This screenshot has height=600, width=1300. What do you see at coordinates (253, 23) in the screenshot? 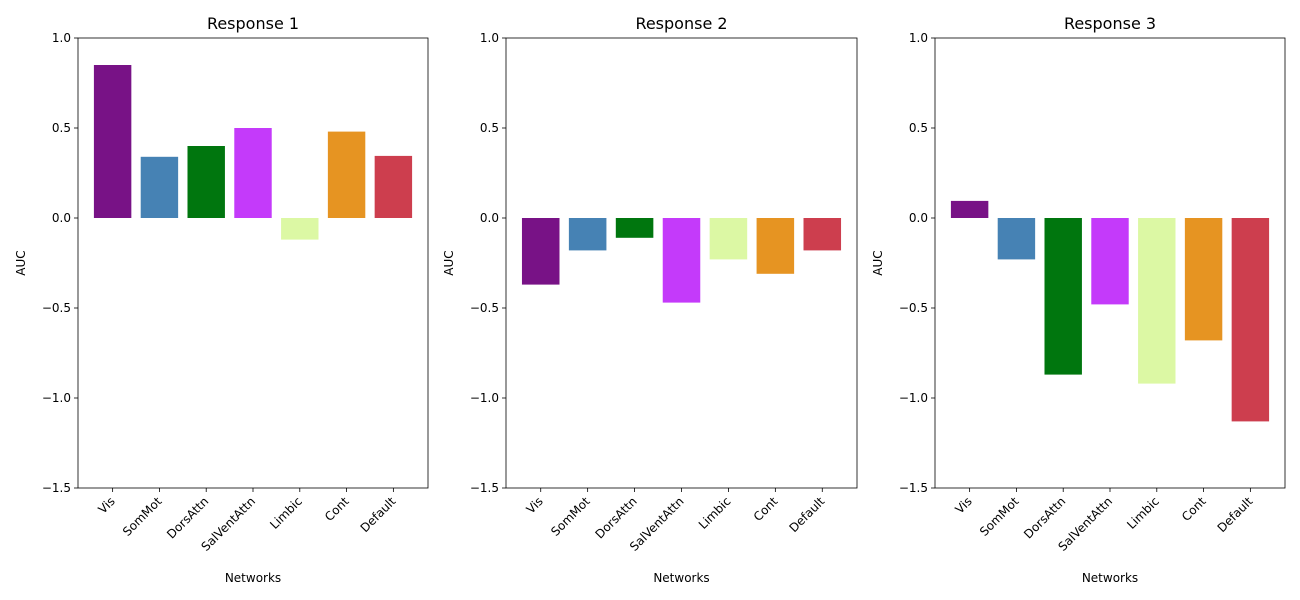
I see `subplot-title: Response 1` at bounding box center [253, 23].